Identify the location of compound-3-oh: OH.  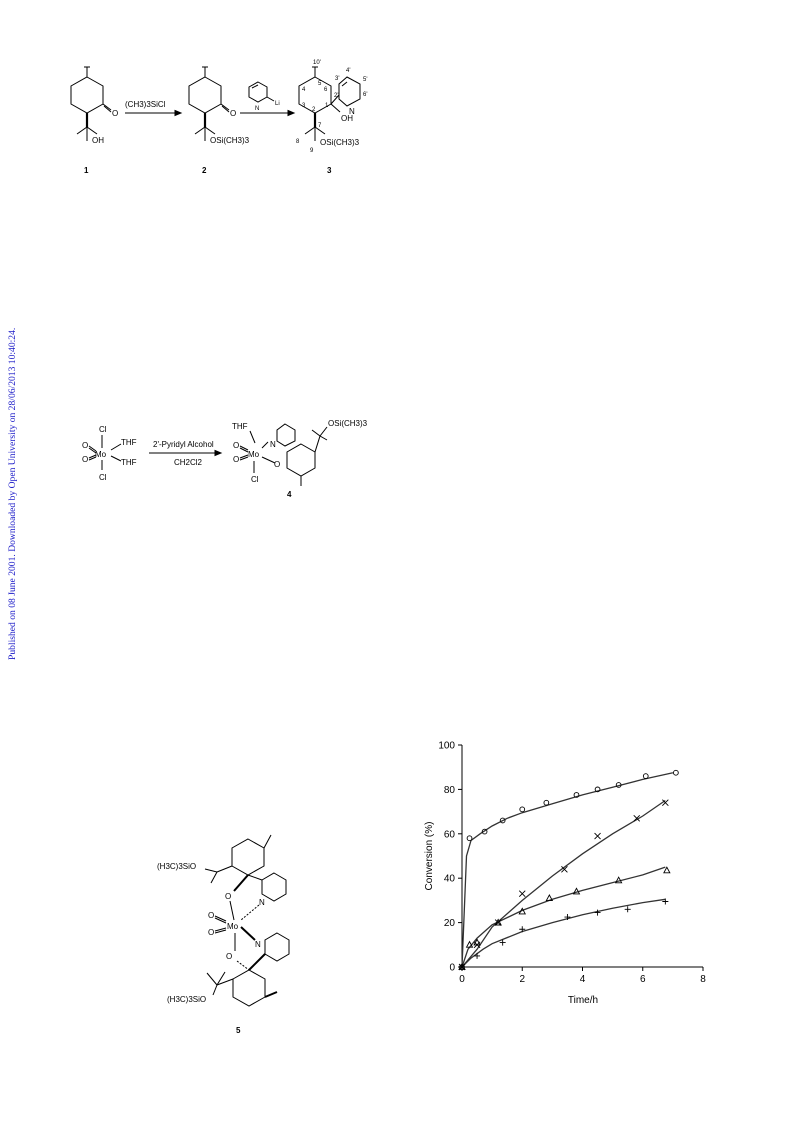
(347, 118).